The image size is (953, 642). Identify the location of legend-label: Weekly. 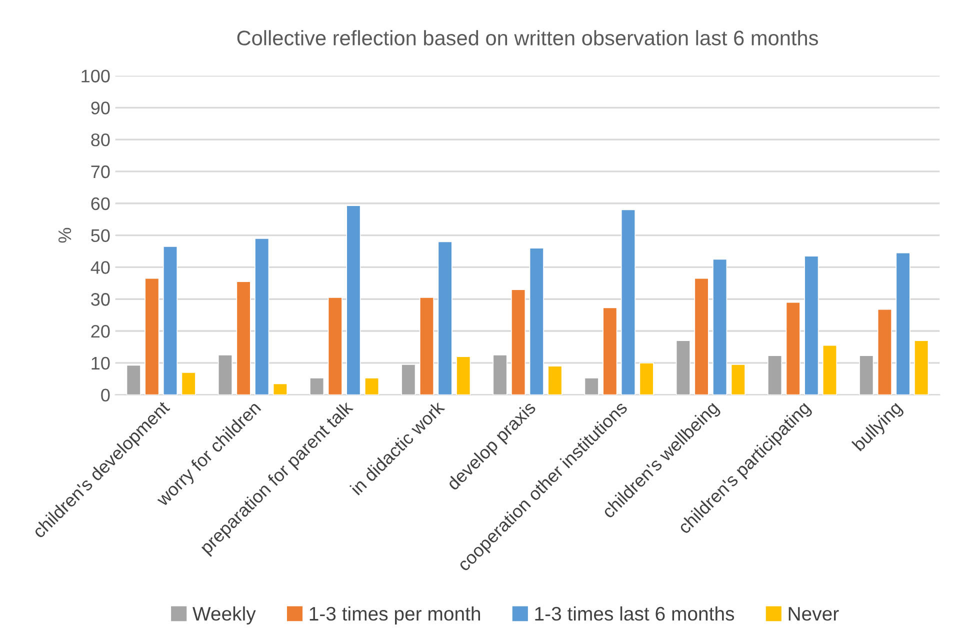
(224, 615).